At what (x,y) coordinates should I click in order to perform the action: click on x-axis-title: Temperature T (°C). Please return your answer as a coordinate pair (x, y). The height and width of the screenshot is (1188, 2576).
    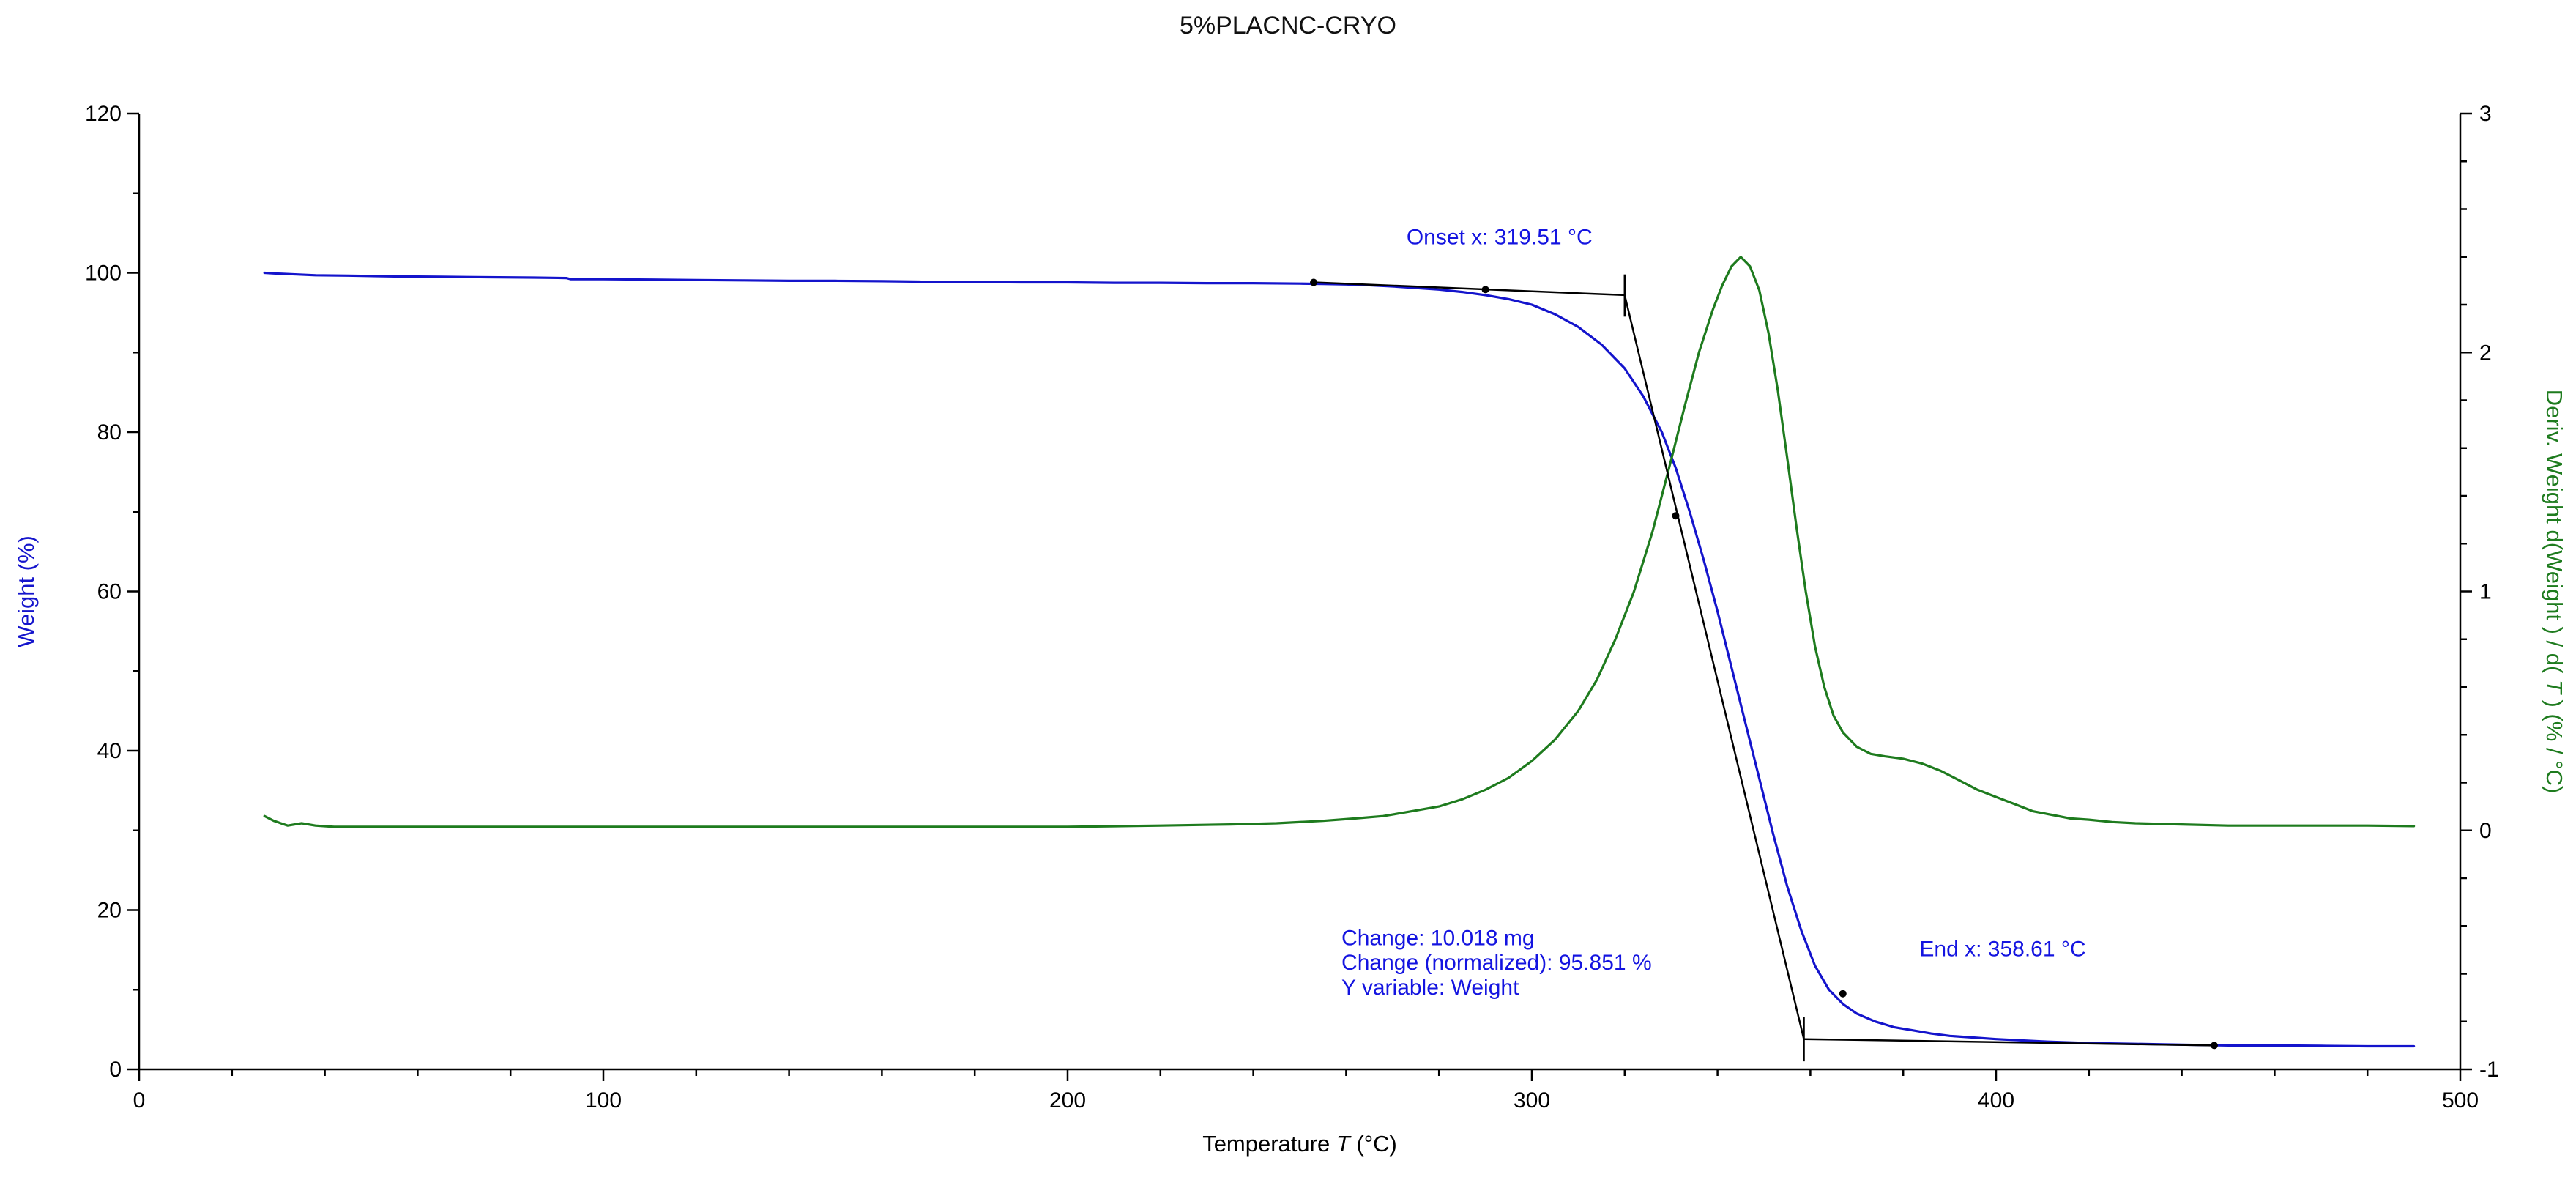
    Looking at the image, I should click on (1299, 1144).